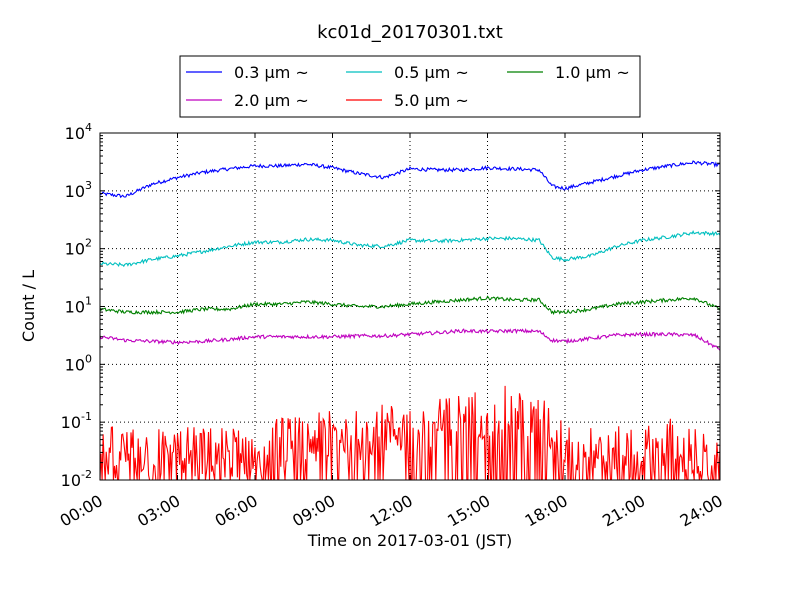  Describe the element at coordinates (158, 511) in the screenshot. I see `x-tick-label: 03:00` at that location.